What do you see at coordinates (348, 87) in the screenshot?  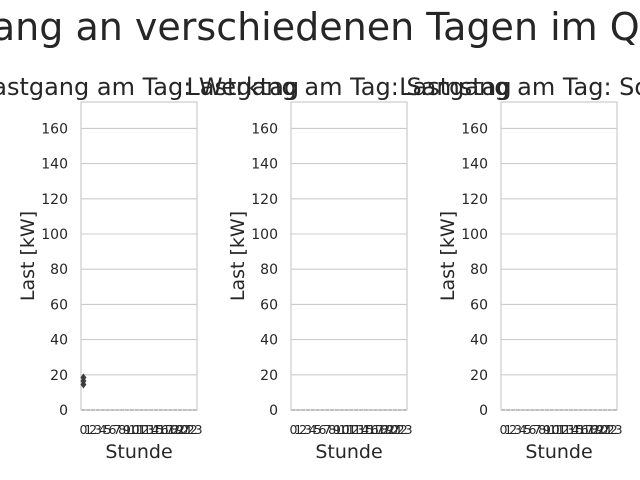 I see `subplot-title: Lastgang am Tag: Samstag` at bounding box center [348, 87].